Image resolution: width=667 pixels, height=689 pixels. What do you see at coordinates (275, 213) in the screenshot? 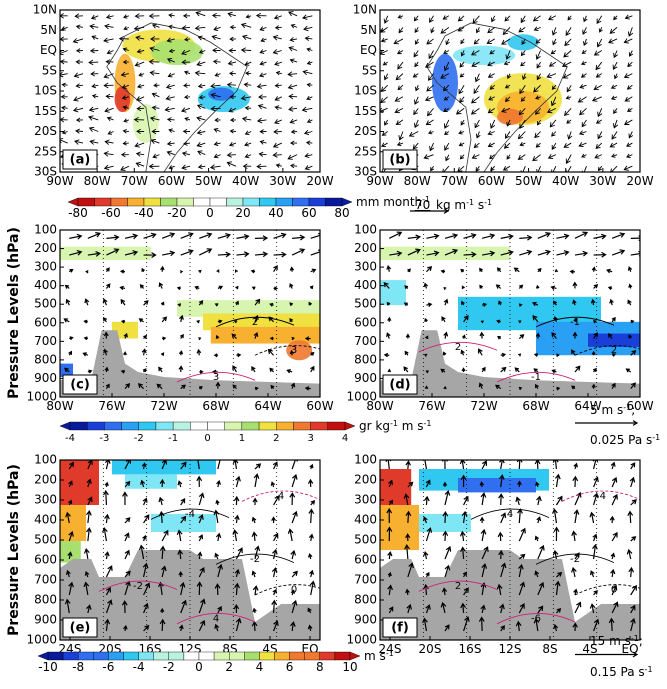
I see `colorbar-tick-label: 40` at bounding box center [275, 213].